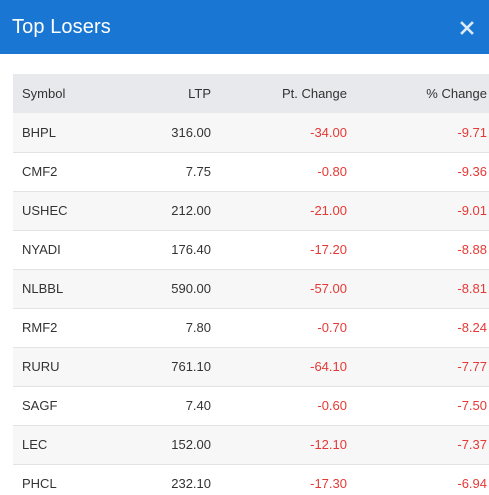 The height and width of the screenshot is (495, 489). I want to click on column-header-pt-change: Pt. Change, so click(314, 93).